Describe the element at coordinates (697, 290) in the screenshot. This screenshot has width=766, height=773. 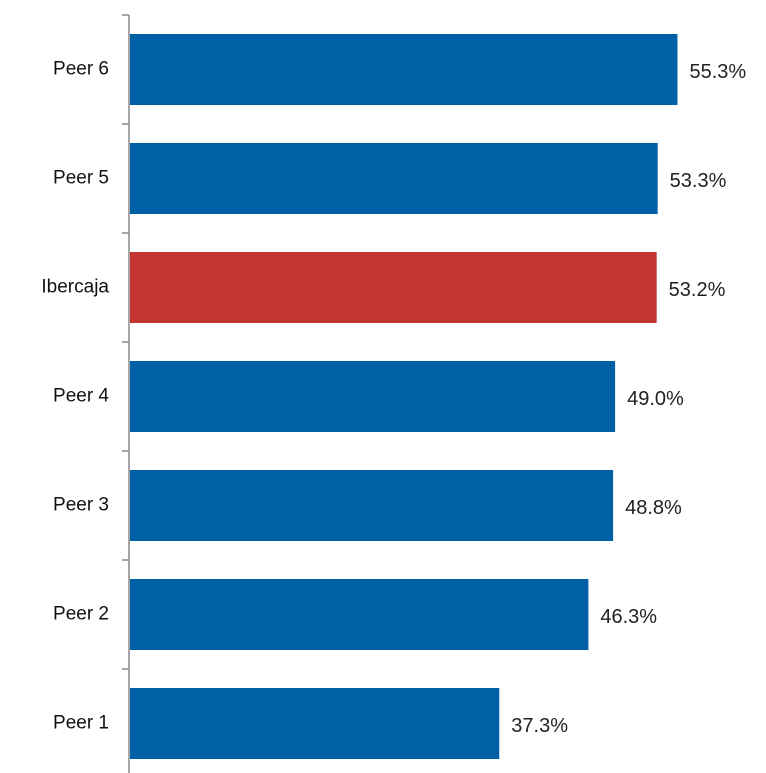
I see `value-label-ibercaja: 53.2%` at that location.